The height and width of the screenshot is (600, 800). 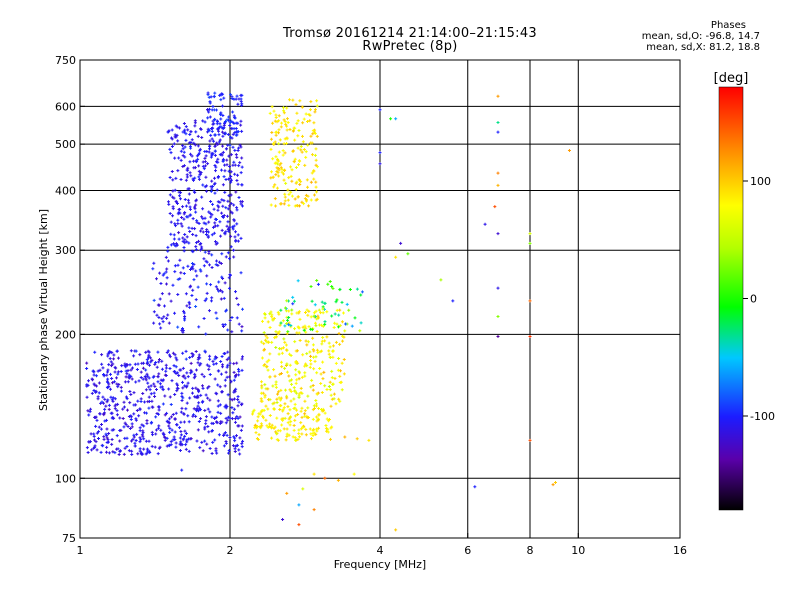 What do you see at coordinates (65, 334) in the screenshot?
I see `y-tick-label: 200` at bounding box center [65, 334].